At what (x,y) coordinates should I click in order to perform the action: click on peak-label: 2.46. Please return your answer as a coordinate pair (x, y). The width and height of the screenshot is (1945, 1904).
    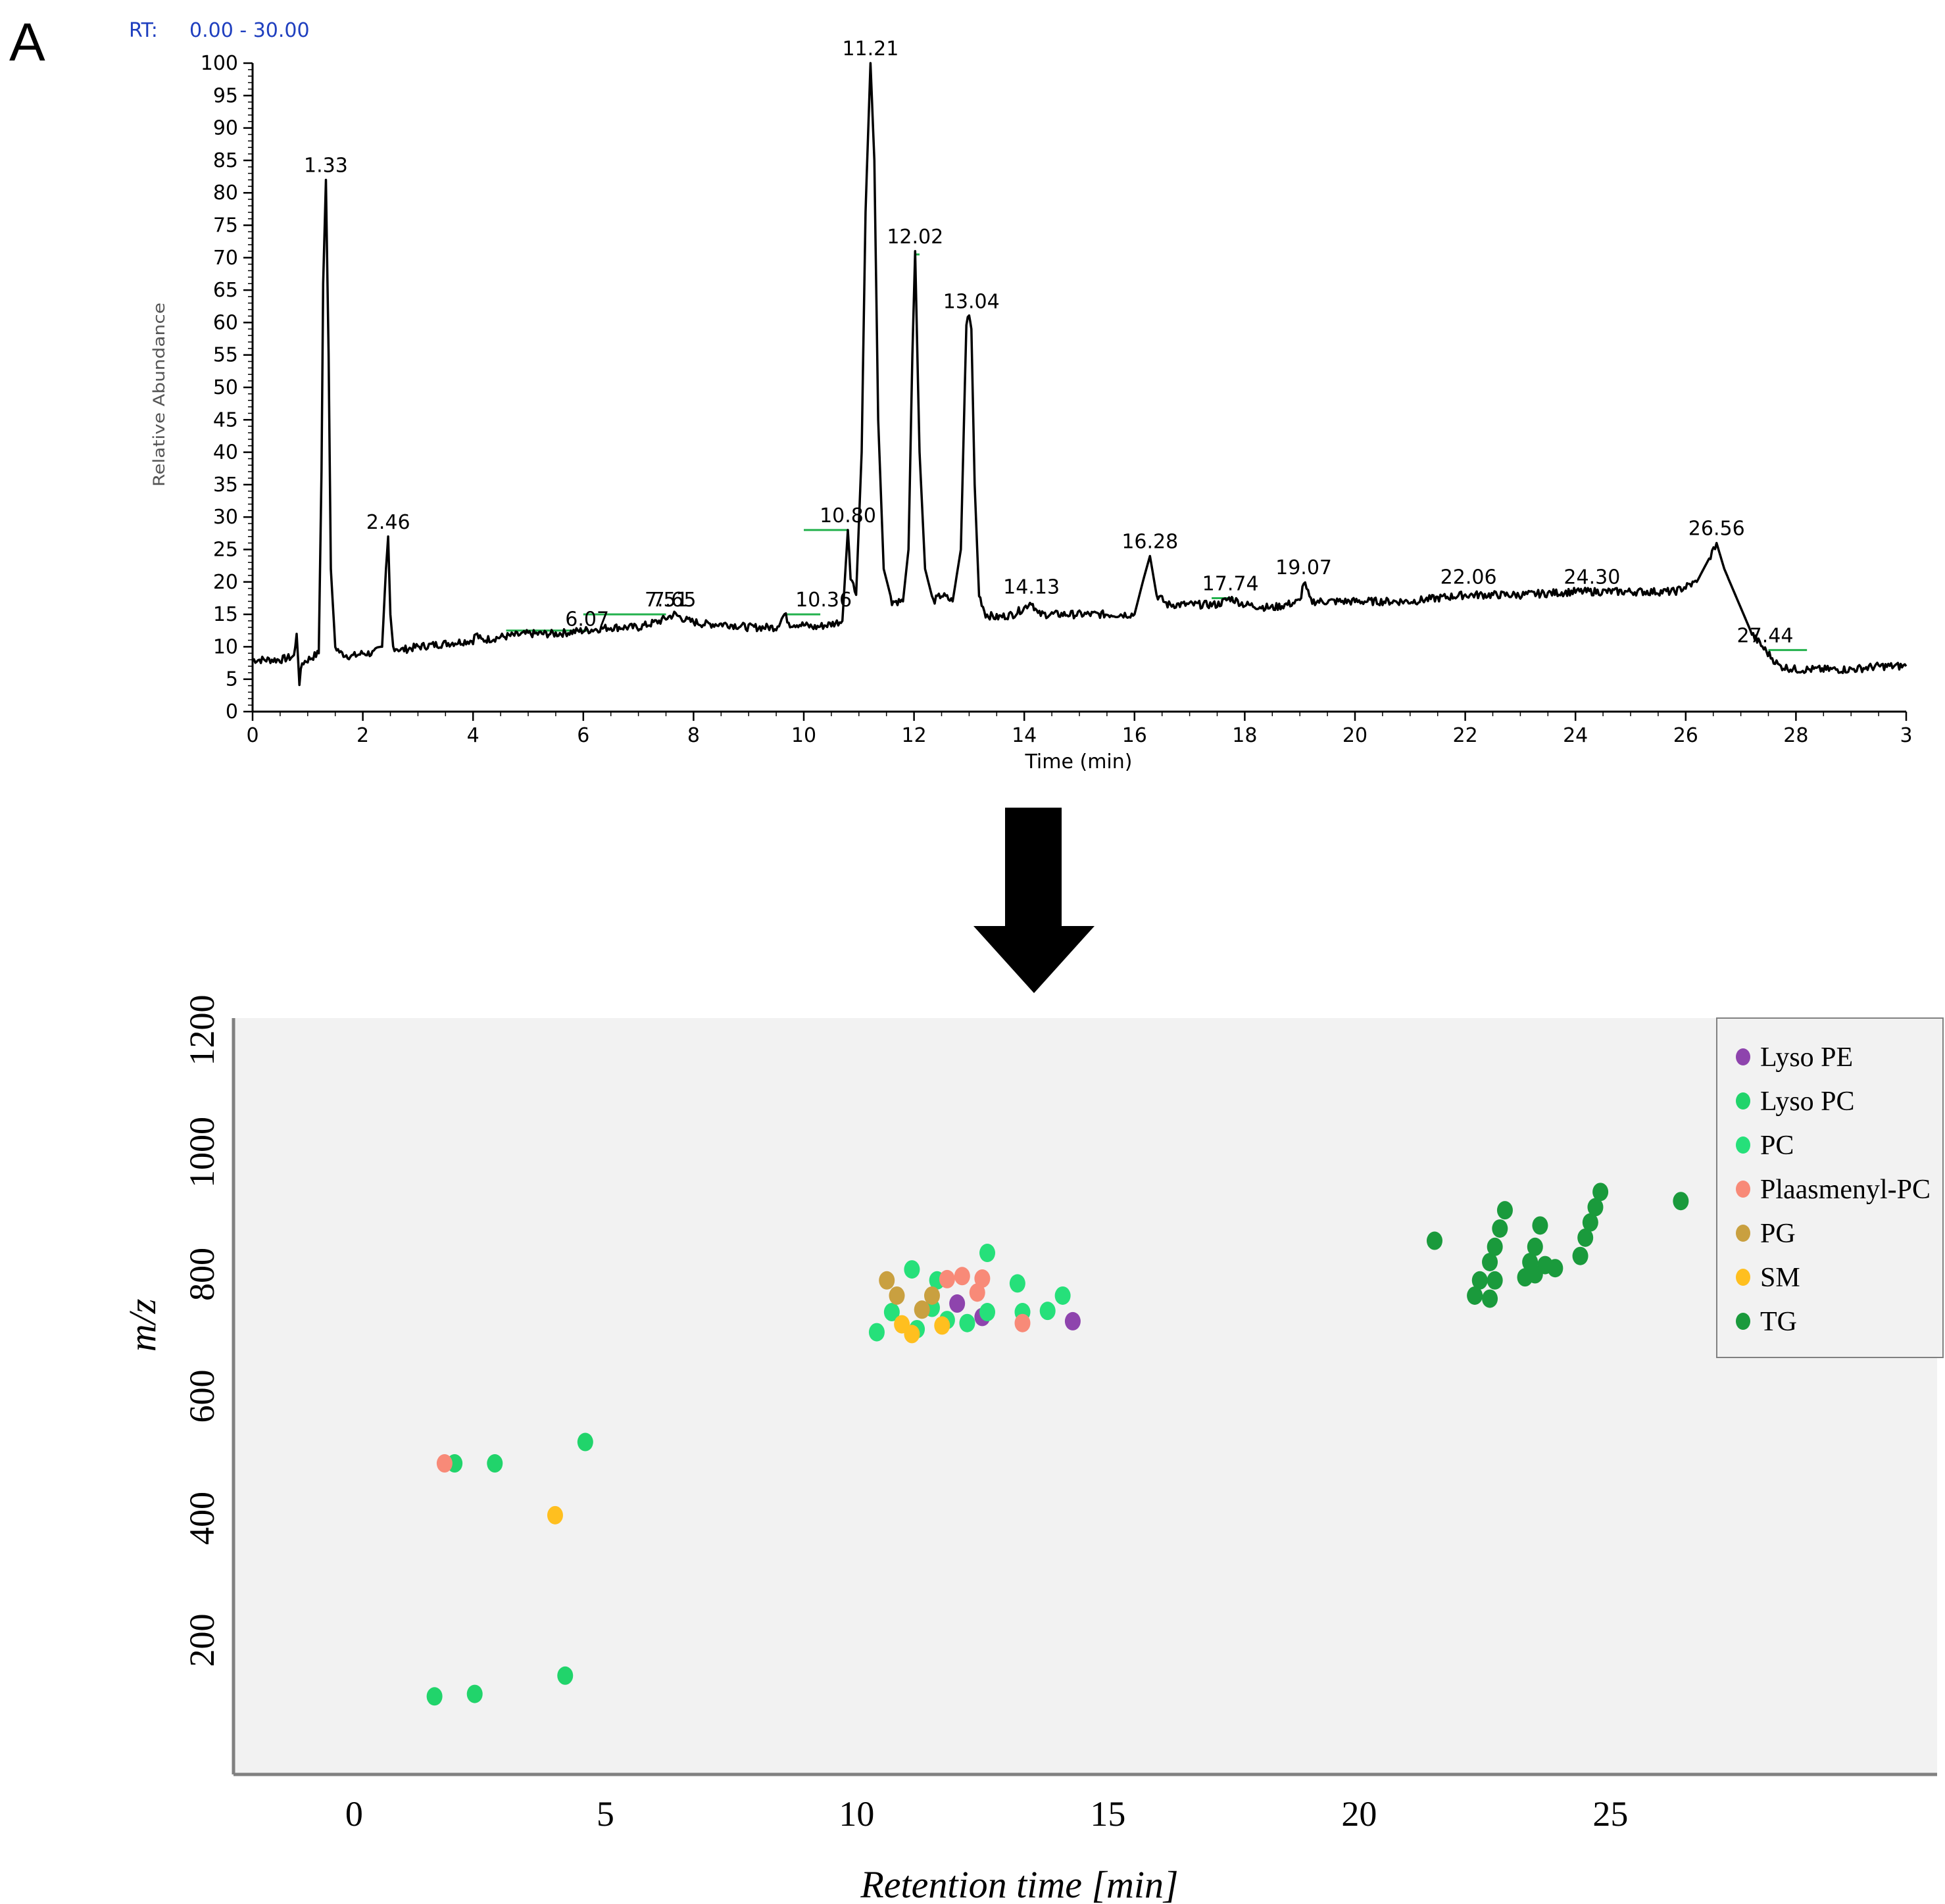
    Looking at the image, I should click on (388, 522).